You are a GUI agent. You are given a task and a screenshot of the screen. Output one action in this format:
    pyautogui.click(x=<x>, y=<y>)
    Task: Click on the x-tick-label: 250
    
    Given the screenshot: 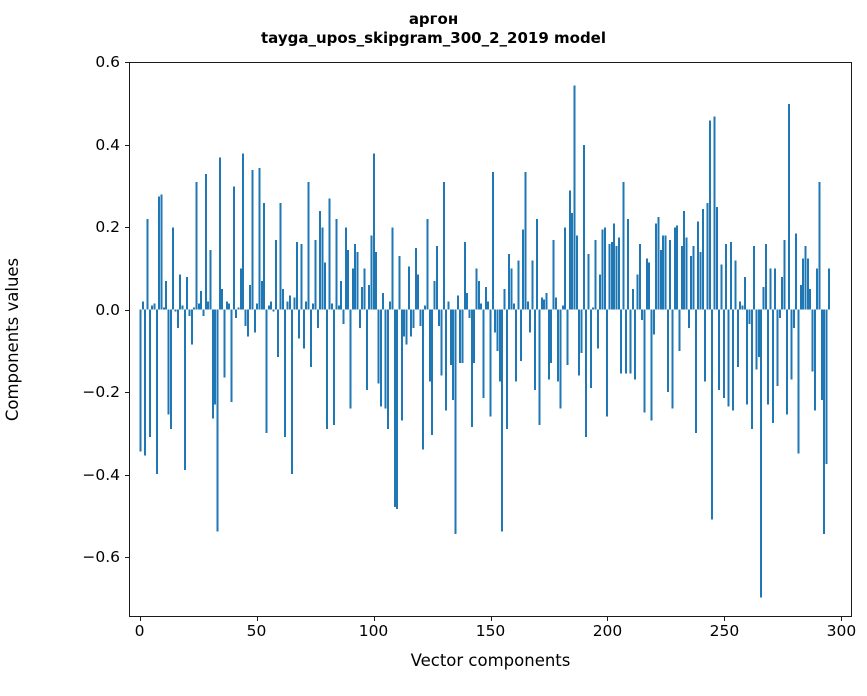 What is the action you would take?
    pyautogui.click(x=724, y=631)
    